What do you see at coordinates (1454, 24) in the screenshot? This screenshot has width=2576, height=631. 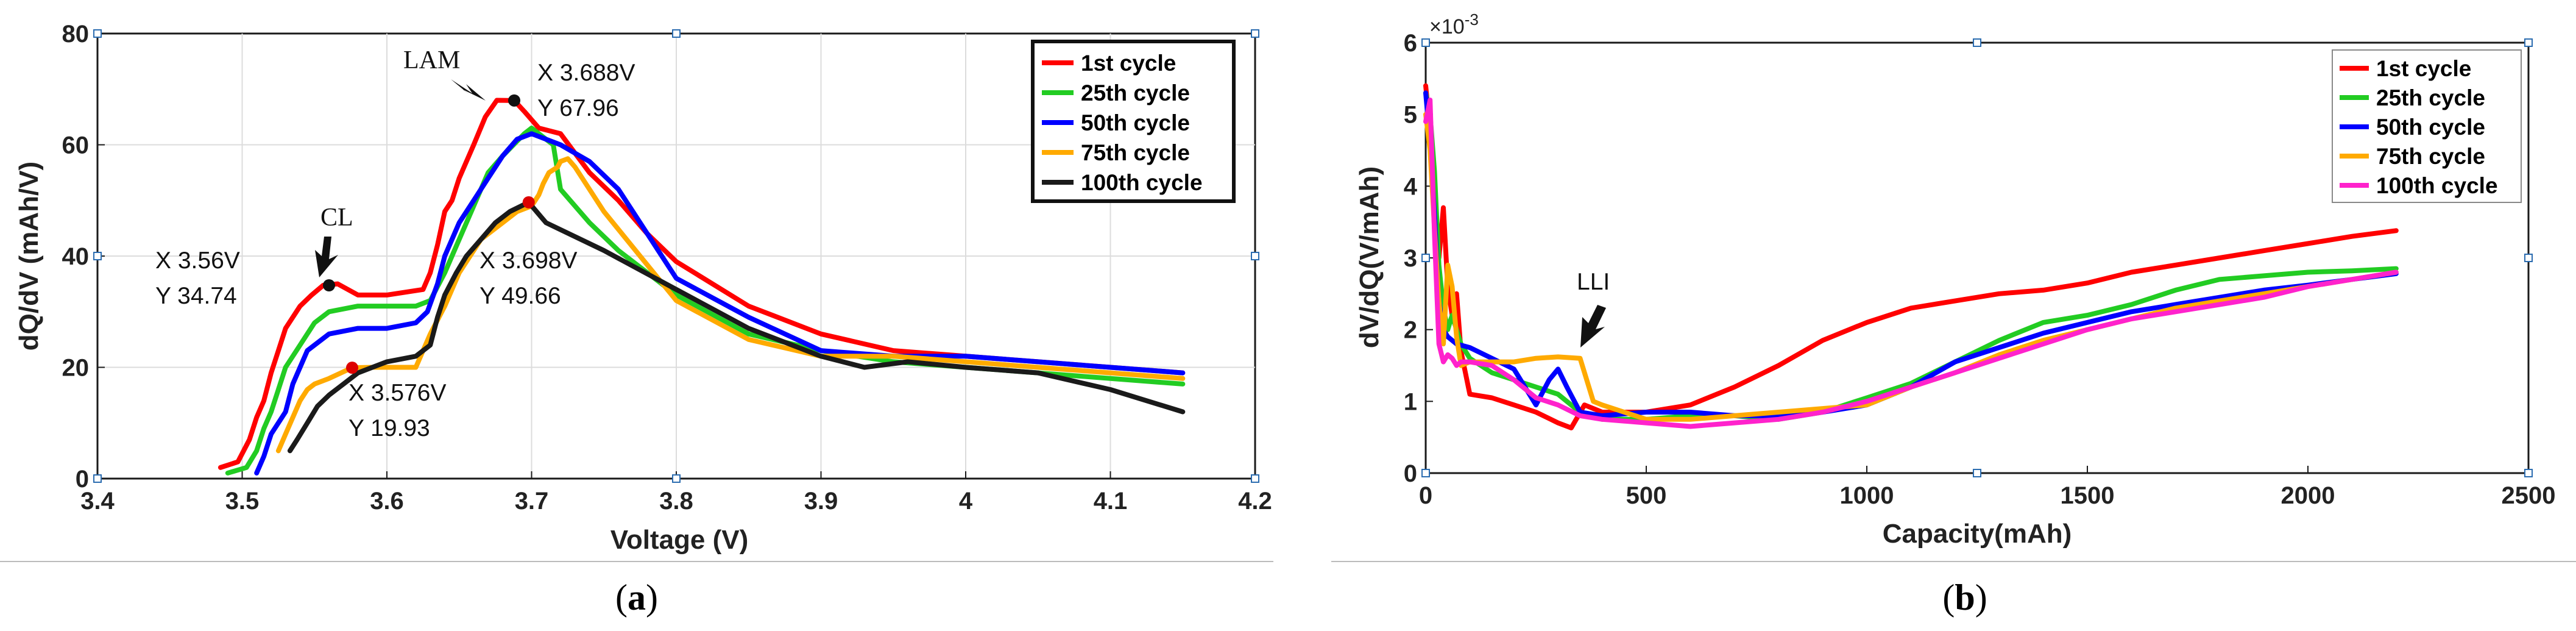 I see `panel-b-y-exponent: ×10⁻³` at bounding box center [1454, 24].